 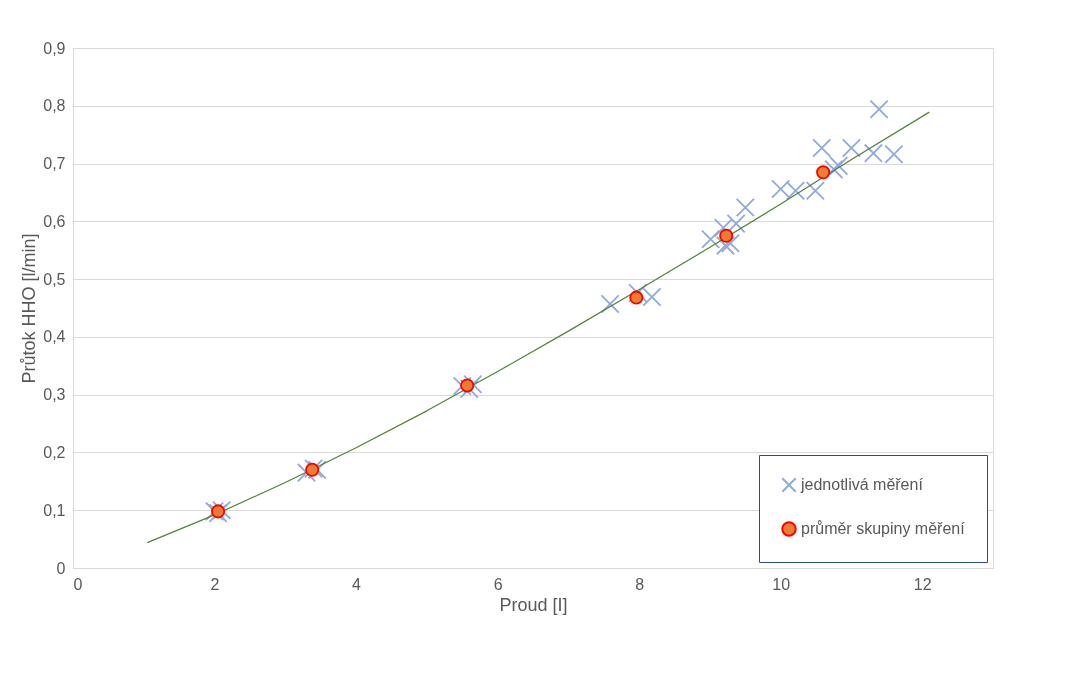 I want to click on y-tick-label: 0,5, so click(x=54, y=279).